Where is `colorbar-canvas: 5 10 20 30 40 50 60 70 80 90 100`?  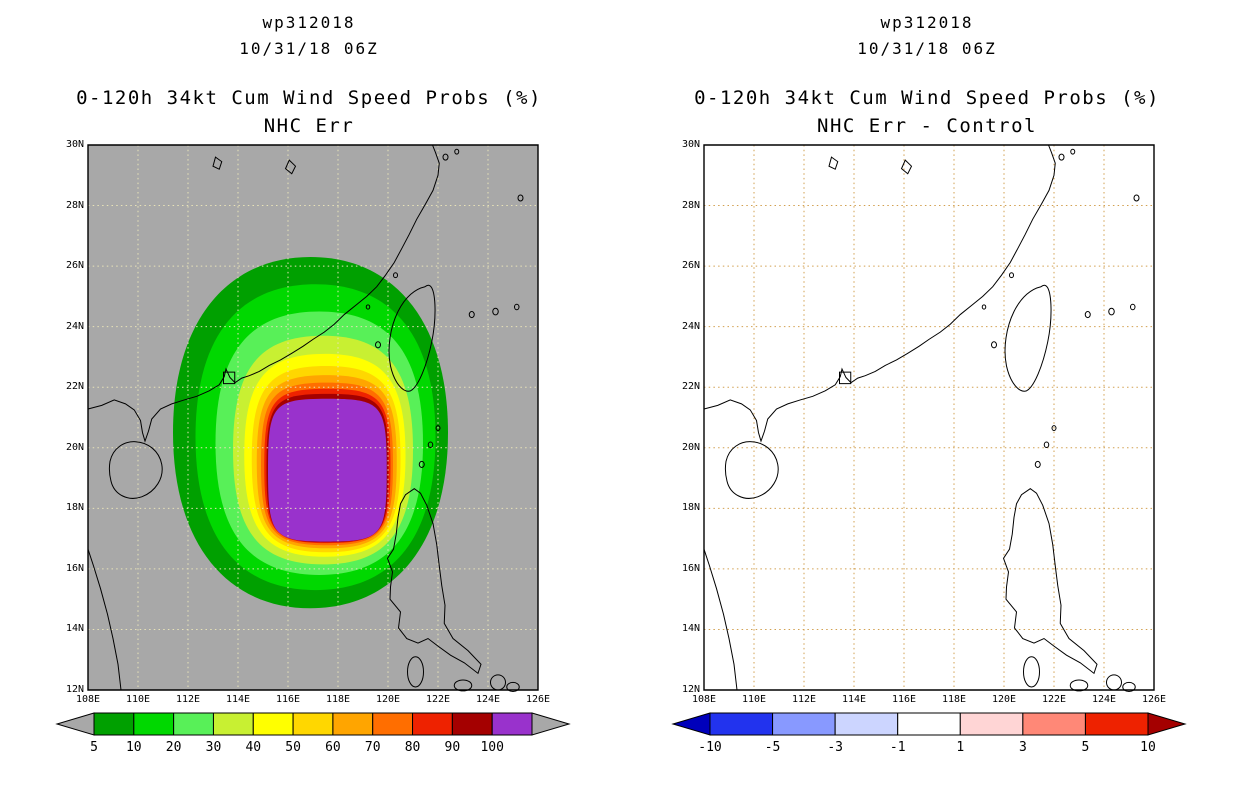
colorbar-canvas: 5 10 20 30 40 50 60 70 80 90 100 is located at coordinates (313, 733).